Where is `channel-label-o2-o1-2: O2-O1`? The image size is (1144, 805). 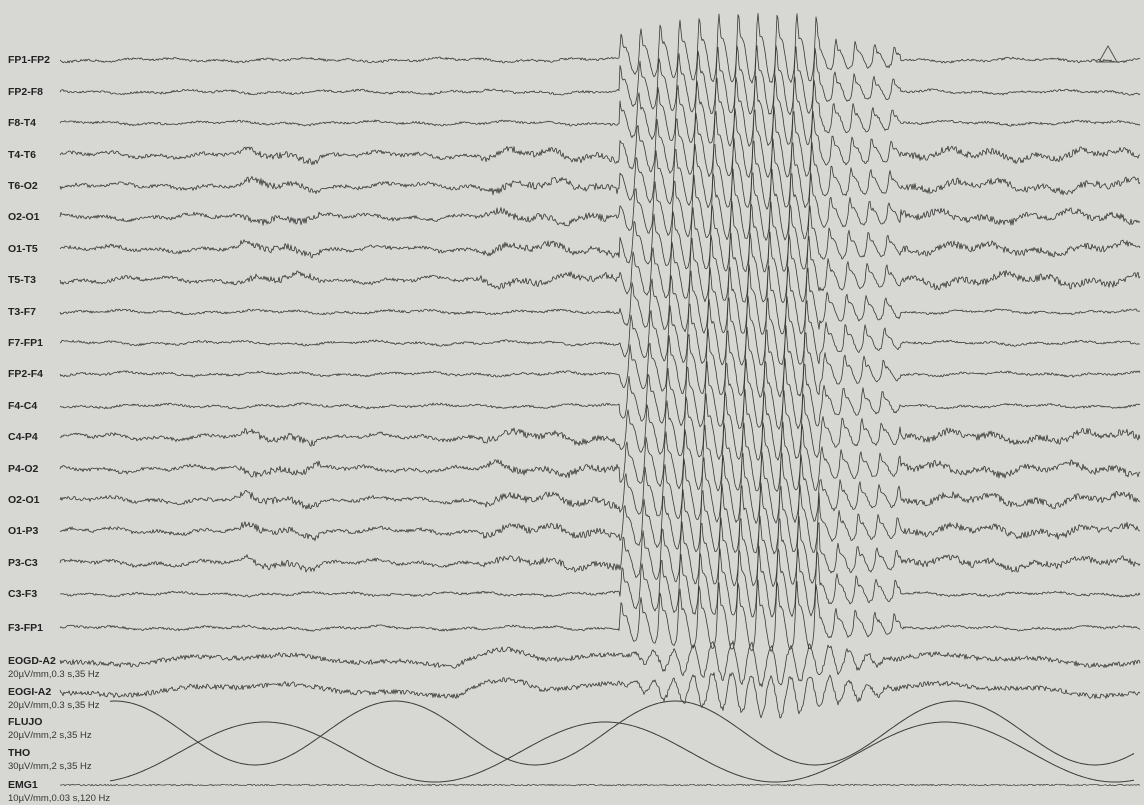
channel-label-o2-o1-2: O2-O1 is located at coordinates (24, 500).